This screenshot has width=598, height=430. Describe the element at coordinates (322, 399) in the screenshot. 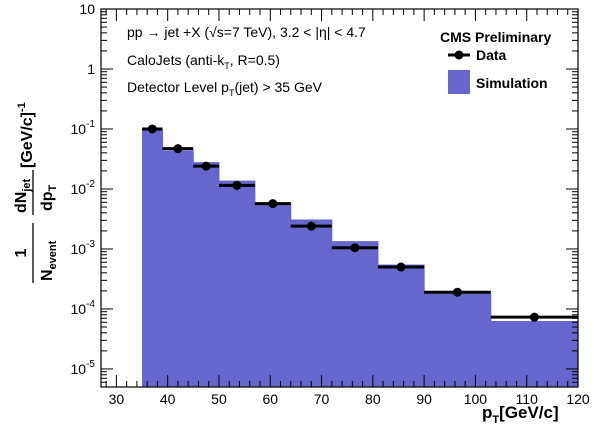

I see `x-tick-label: 70` at that location.